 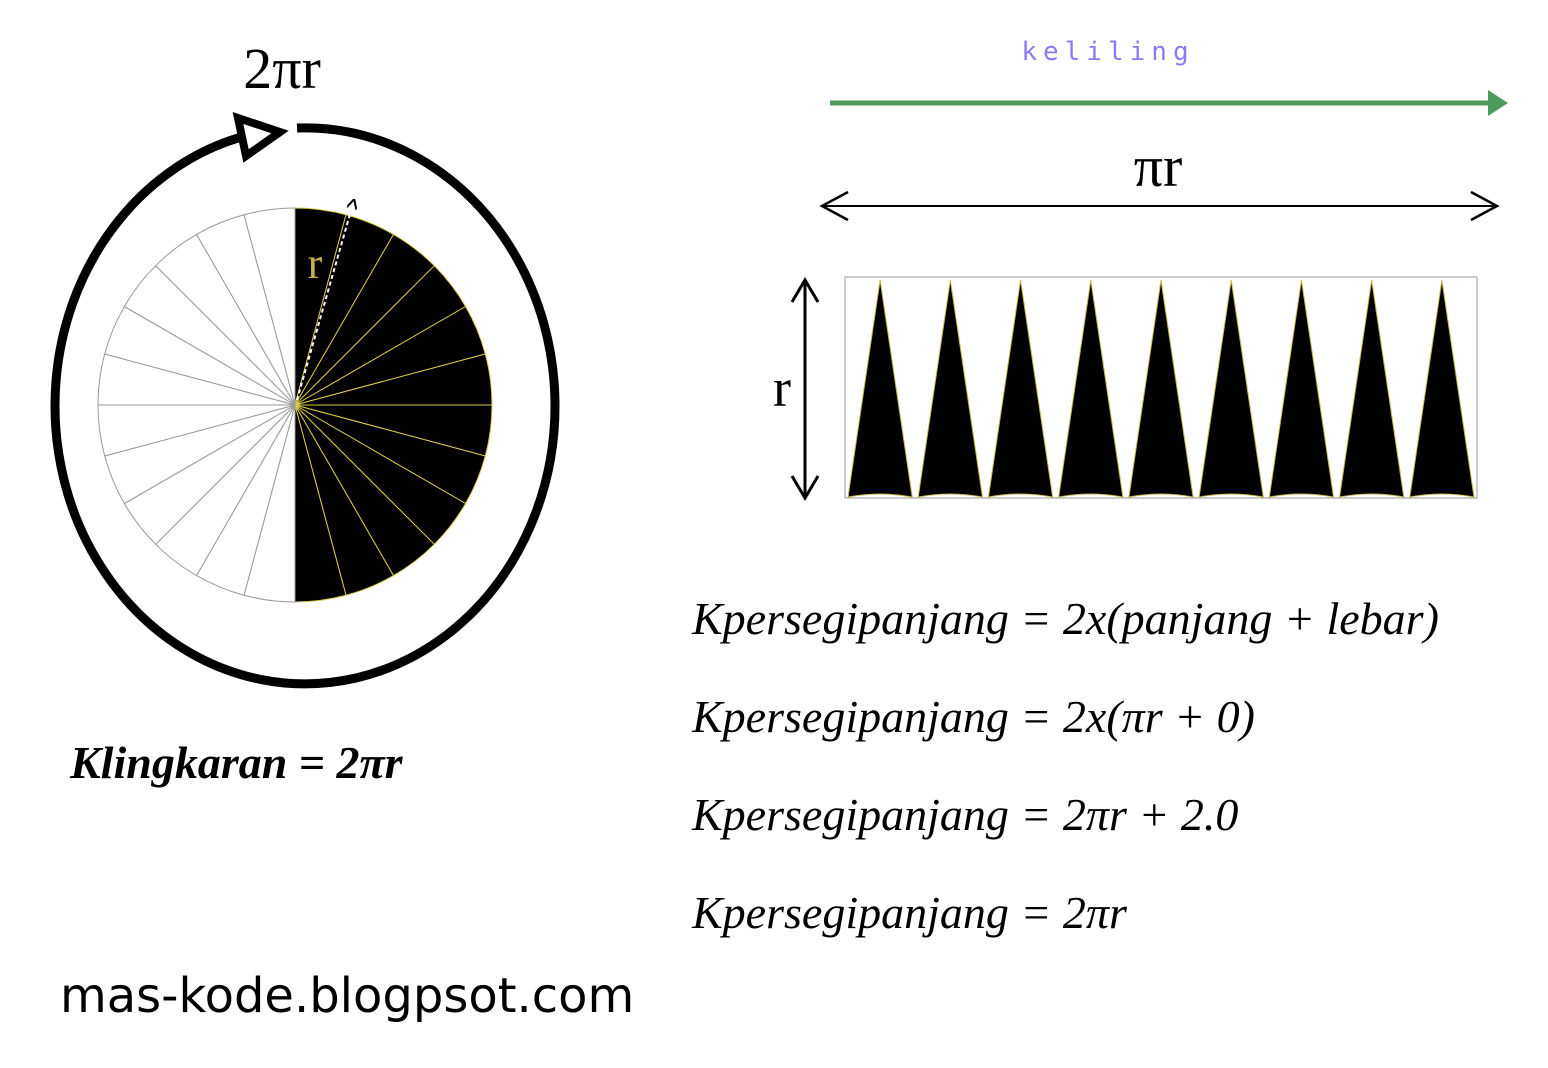 I want to click on circle-formula: Klingkaran = 2πr, so click(x=236, y=762).